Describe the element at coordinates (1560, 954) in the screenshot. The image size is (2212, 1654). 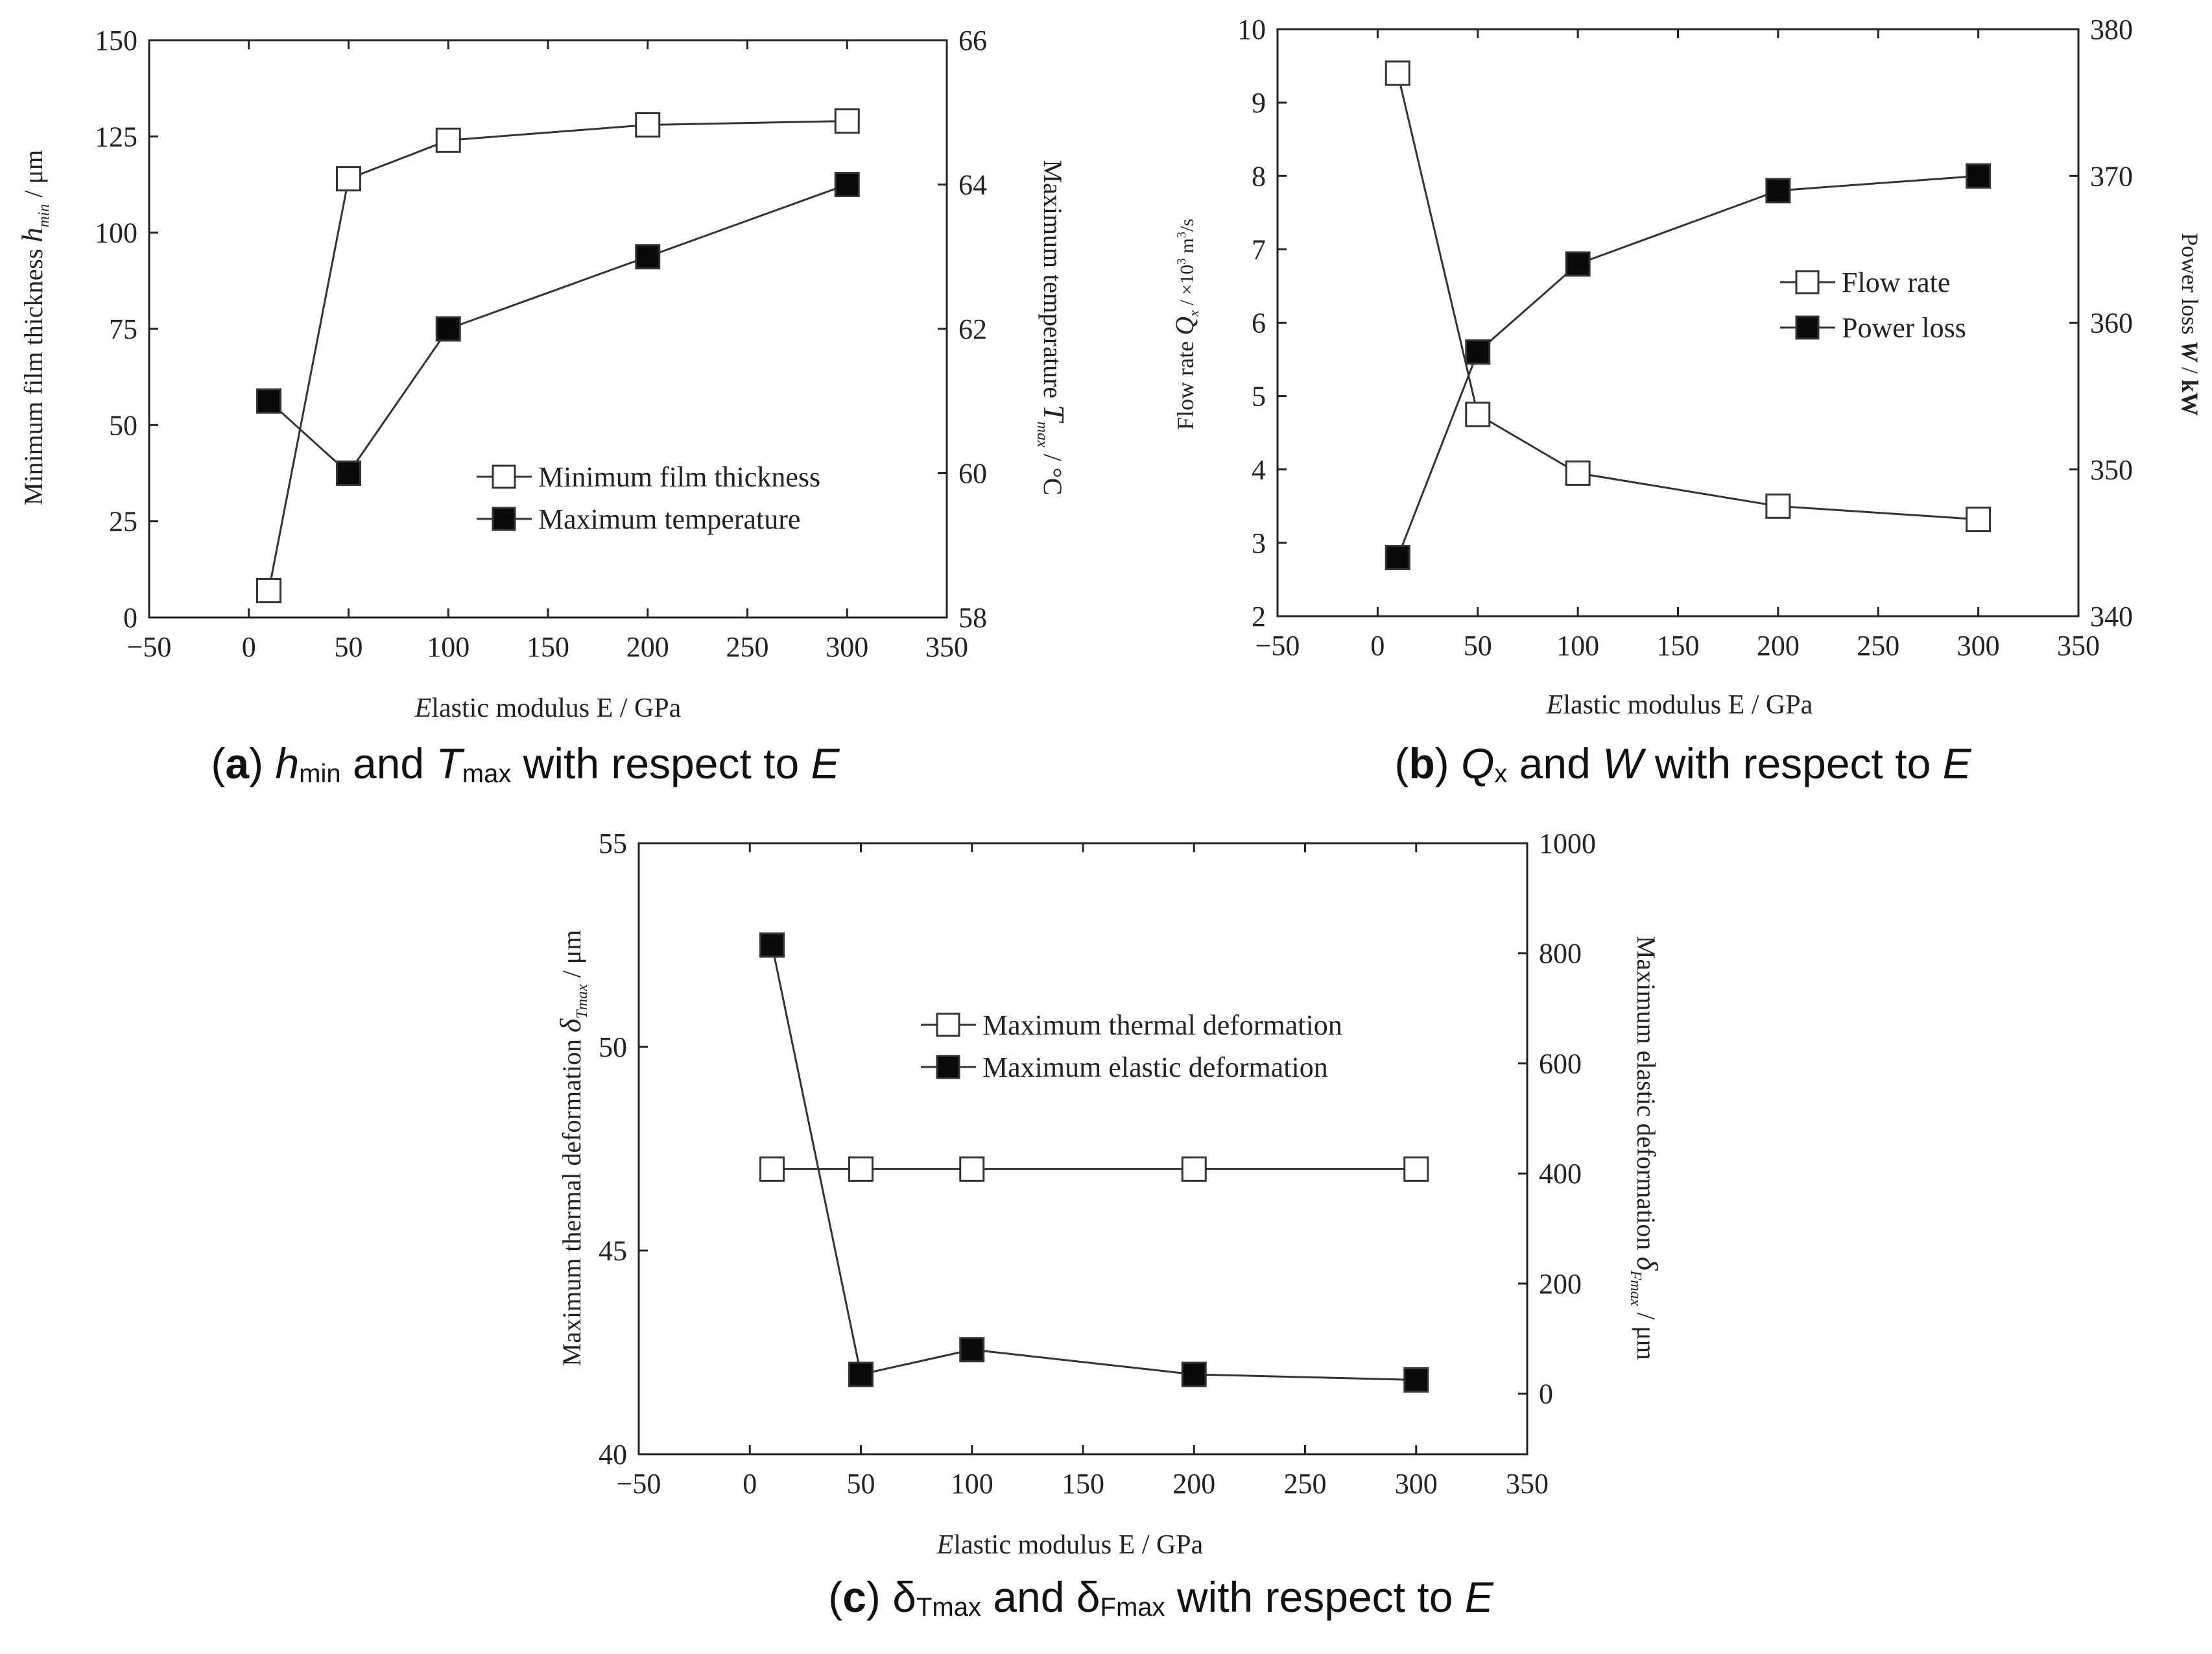
I see `y-right-tick-label: 800` at that location.